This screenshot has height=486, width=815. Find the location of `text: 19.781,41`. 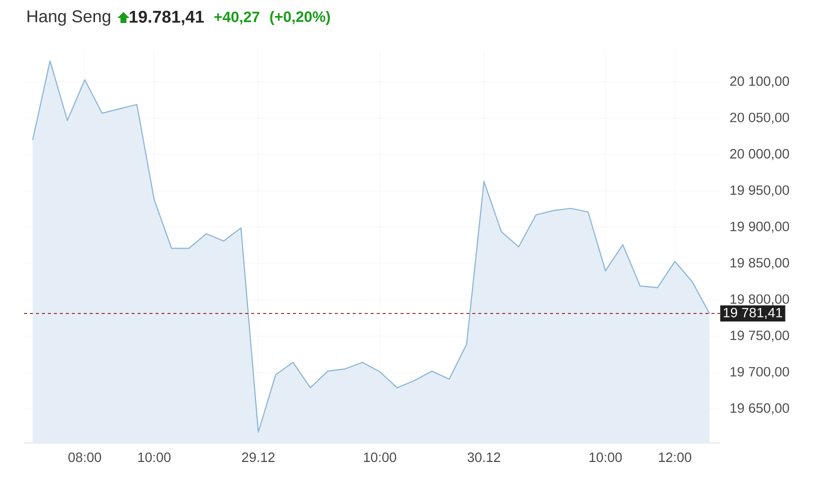

text: 19.781,41 is located at coordinates (167, 18).